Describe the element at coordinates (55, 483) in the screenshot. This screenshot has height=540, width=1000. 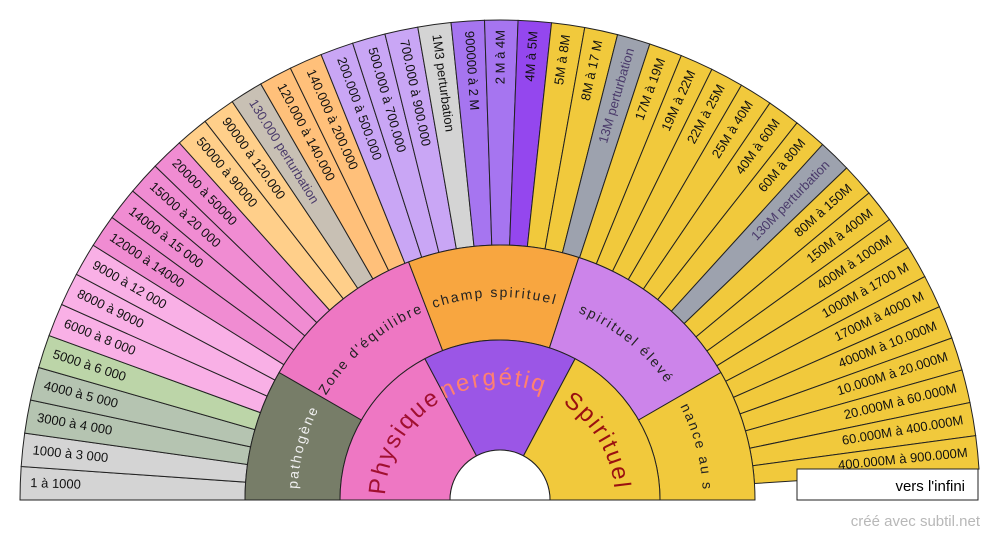
I see `outer-segment-label: 1 à 1000` at that location.